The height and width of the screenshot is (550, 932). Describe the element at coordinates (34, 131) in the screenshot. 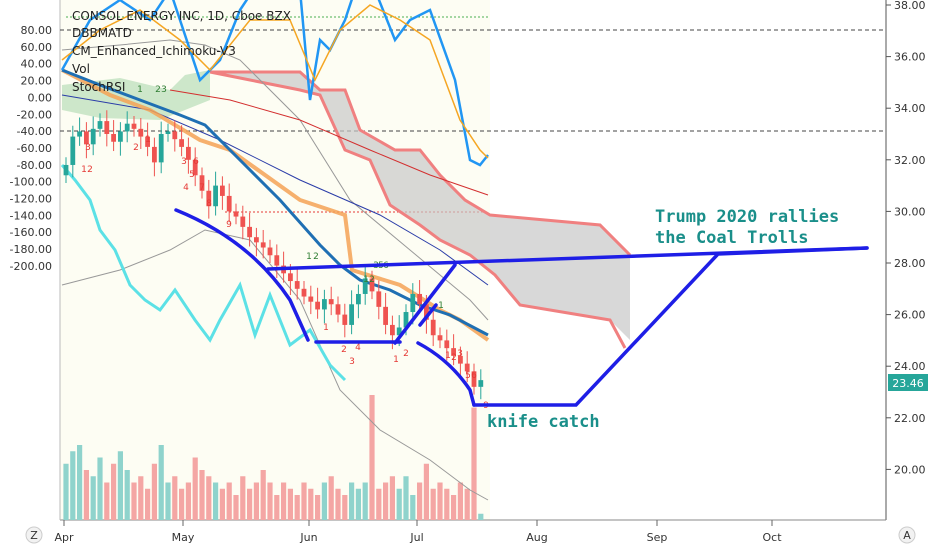

I see `osc-tick-label: -40.00` at that location.